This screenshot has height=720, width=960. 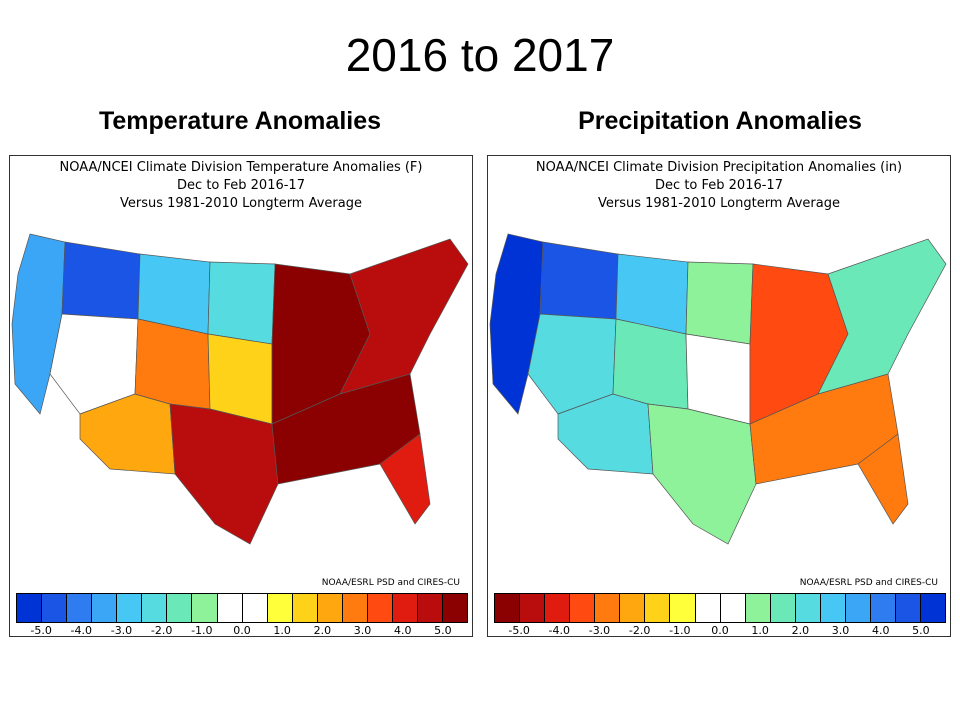 What do you see at coordinates (720, 121) in the screenshot?
I see `precipitation-heading: Precipitation Anomalies` at bounding box center [720, 121].